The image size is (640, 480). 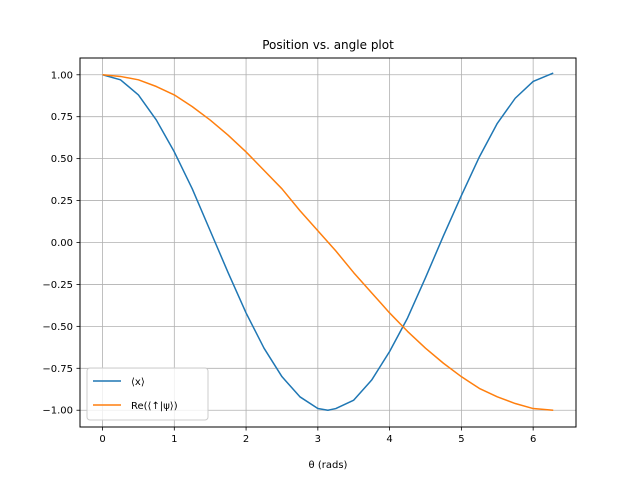 I want to click on legend-box, so click(x=147, y=394).